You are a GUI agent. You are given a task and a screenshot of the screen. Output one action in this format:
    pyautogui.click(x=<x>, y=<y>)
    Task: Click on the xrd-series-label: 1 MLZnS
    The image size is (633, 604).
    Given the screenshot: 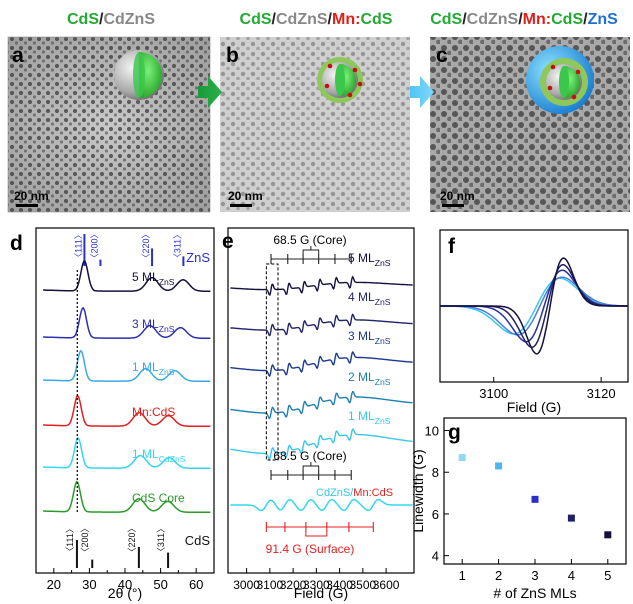 What is the action you would take?
    pyautogui.click(x=153, y=368)
    